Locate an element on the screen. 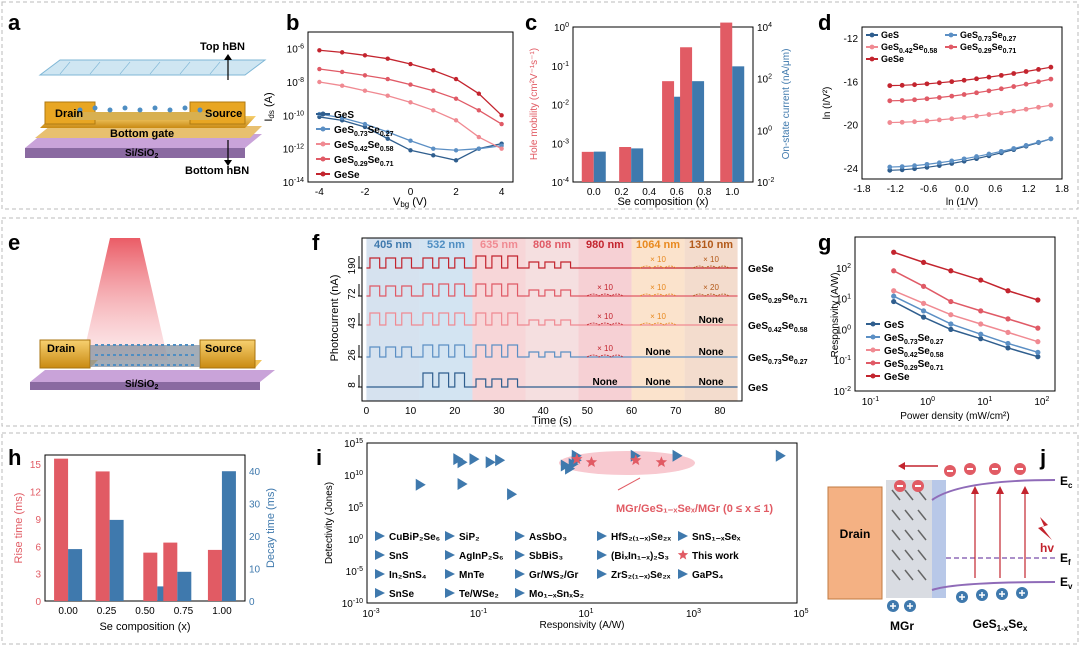  j-mgr: MGr is located at coordinates (902, 626).